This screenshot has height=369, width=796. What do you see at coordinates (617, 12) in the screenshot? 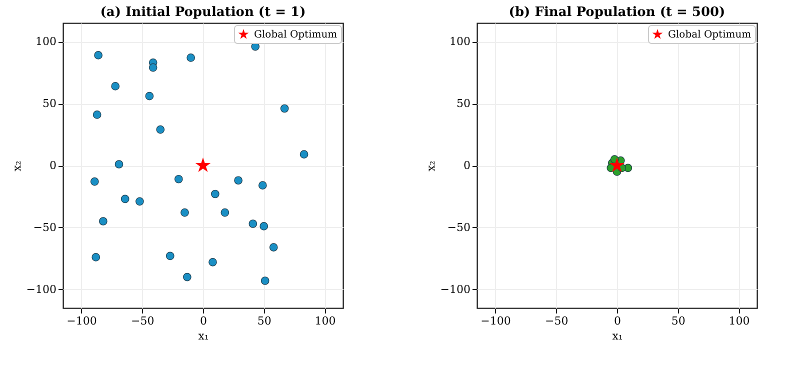
I see `chart-title: (b) Final Population (t = 500)` at bounding box center [617, 12].